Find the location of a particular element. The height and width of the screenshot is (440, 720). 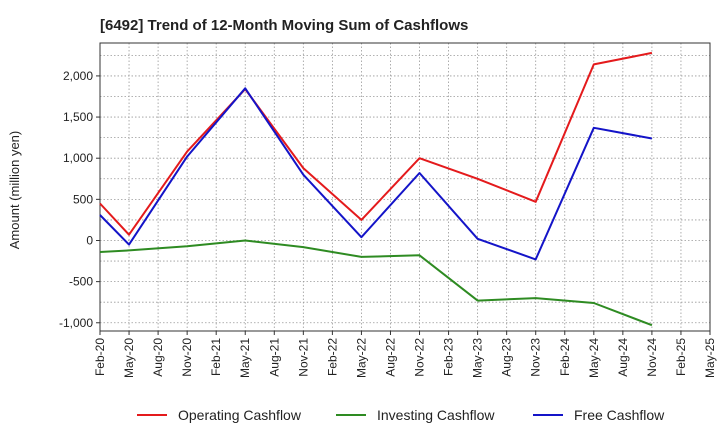

y-tick-label: 2,000 is located at coordinates (78, 76).